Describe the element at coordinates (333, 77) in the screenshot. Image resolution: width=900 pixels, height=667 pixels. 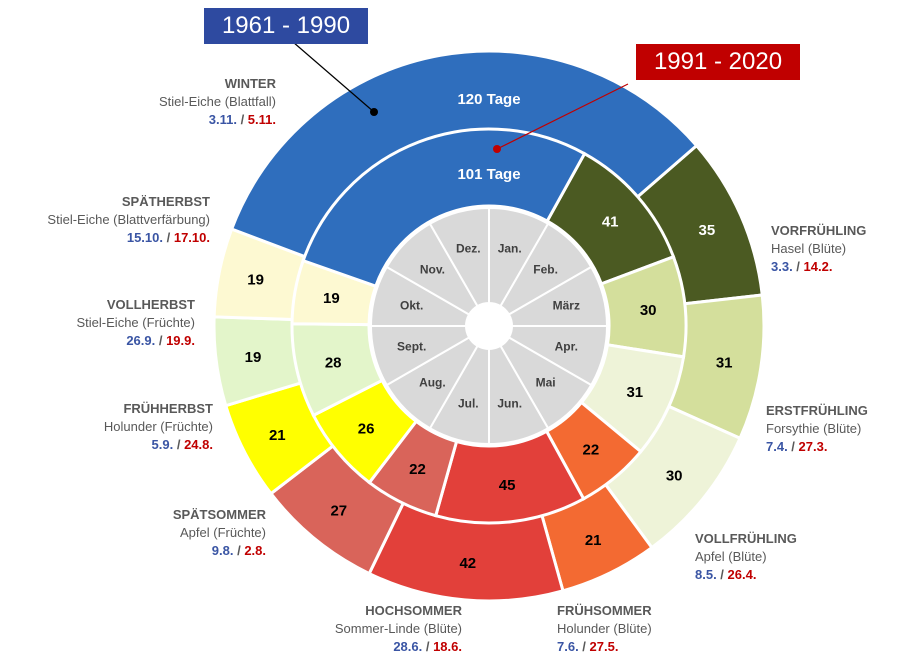
I see `pointer-line-1961-1990` at that location.